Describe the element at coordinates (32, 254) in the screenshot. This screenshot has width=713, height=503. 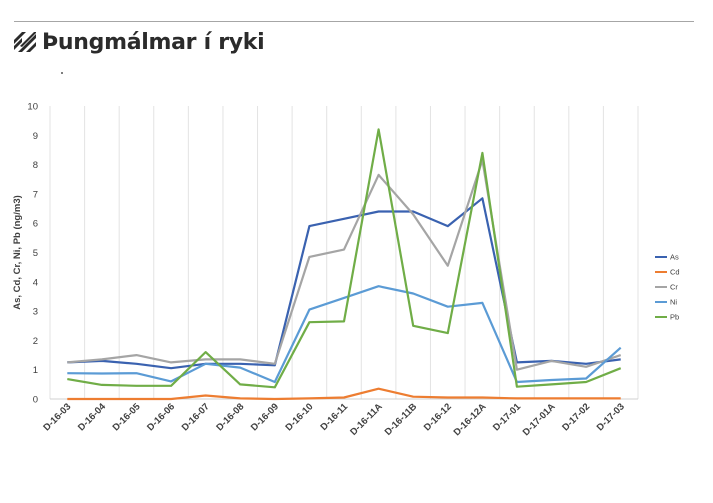
I see `y-axis-ticks: 0 1 2 3 4 5 6 7 8 9 10` at that location.